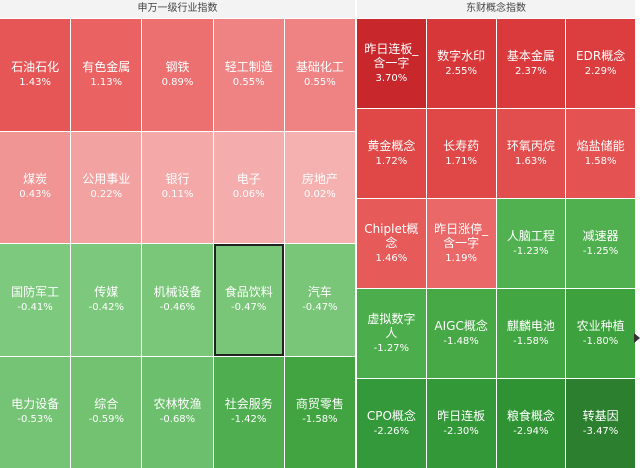 The height and width of the screenshot is (468, 640). What do you see at coordinates (461, 153) in the screenshot?
I see `heatmap-cell: 长寿药 1.71%` at bounding box center [461, 153].